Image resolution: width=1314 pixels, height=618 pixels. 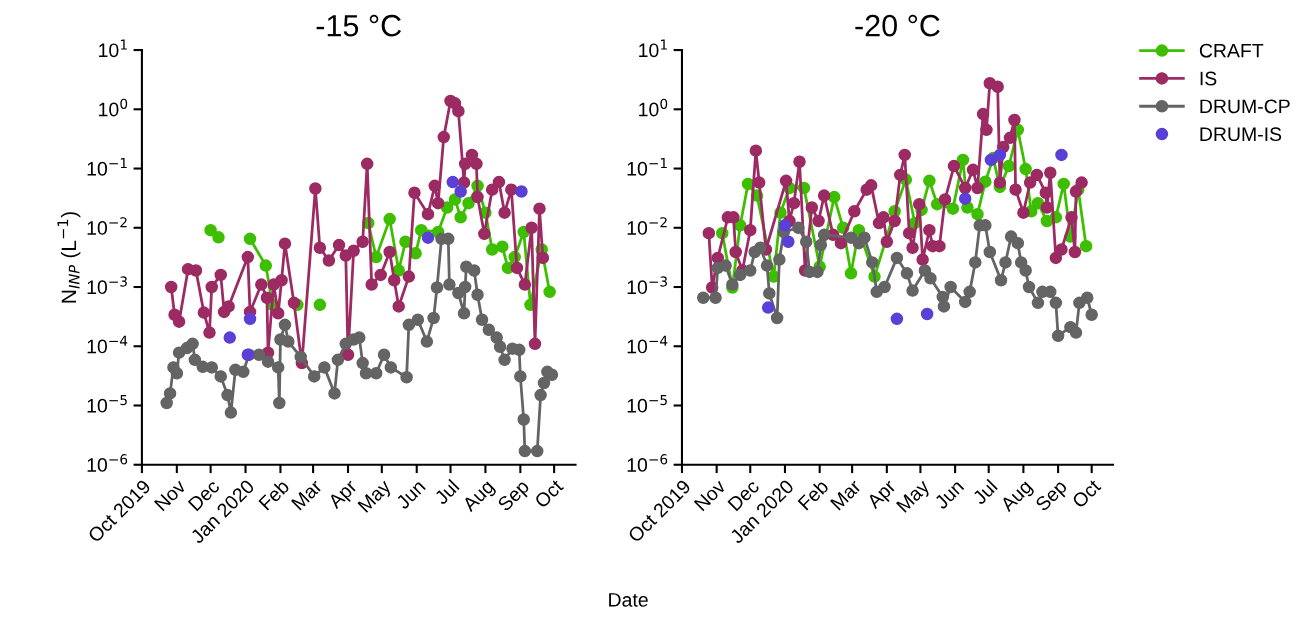 What do you see at coordinates (628, 600) in the screenshot?
I see `x-axis-title: Date` at bounding box center [628, 600].